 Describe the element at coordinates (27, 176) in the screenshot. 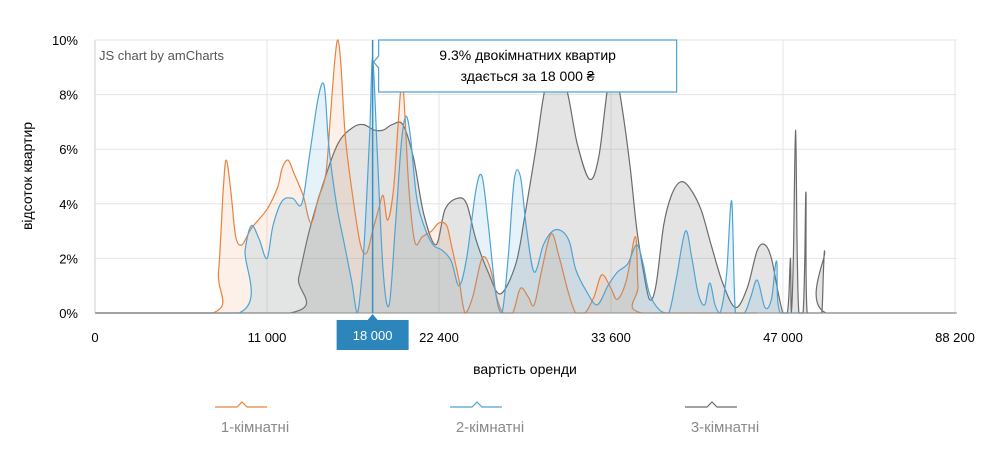

I see `y-axis-title: відсоток квартир` at that location.